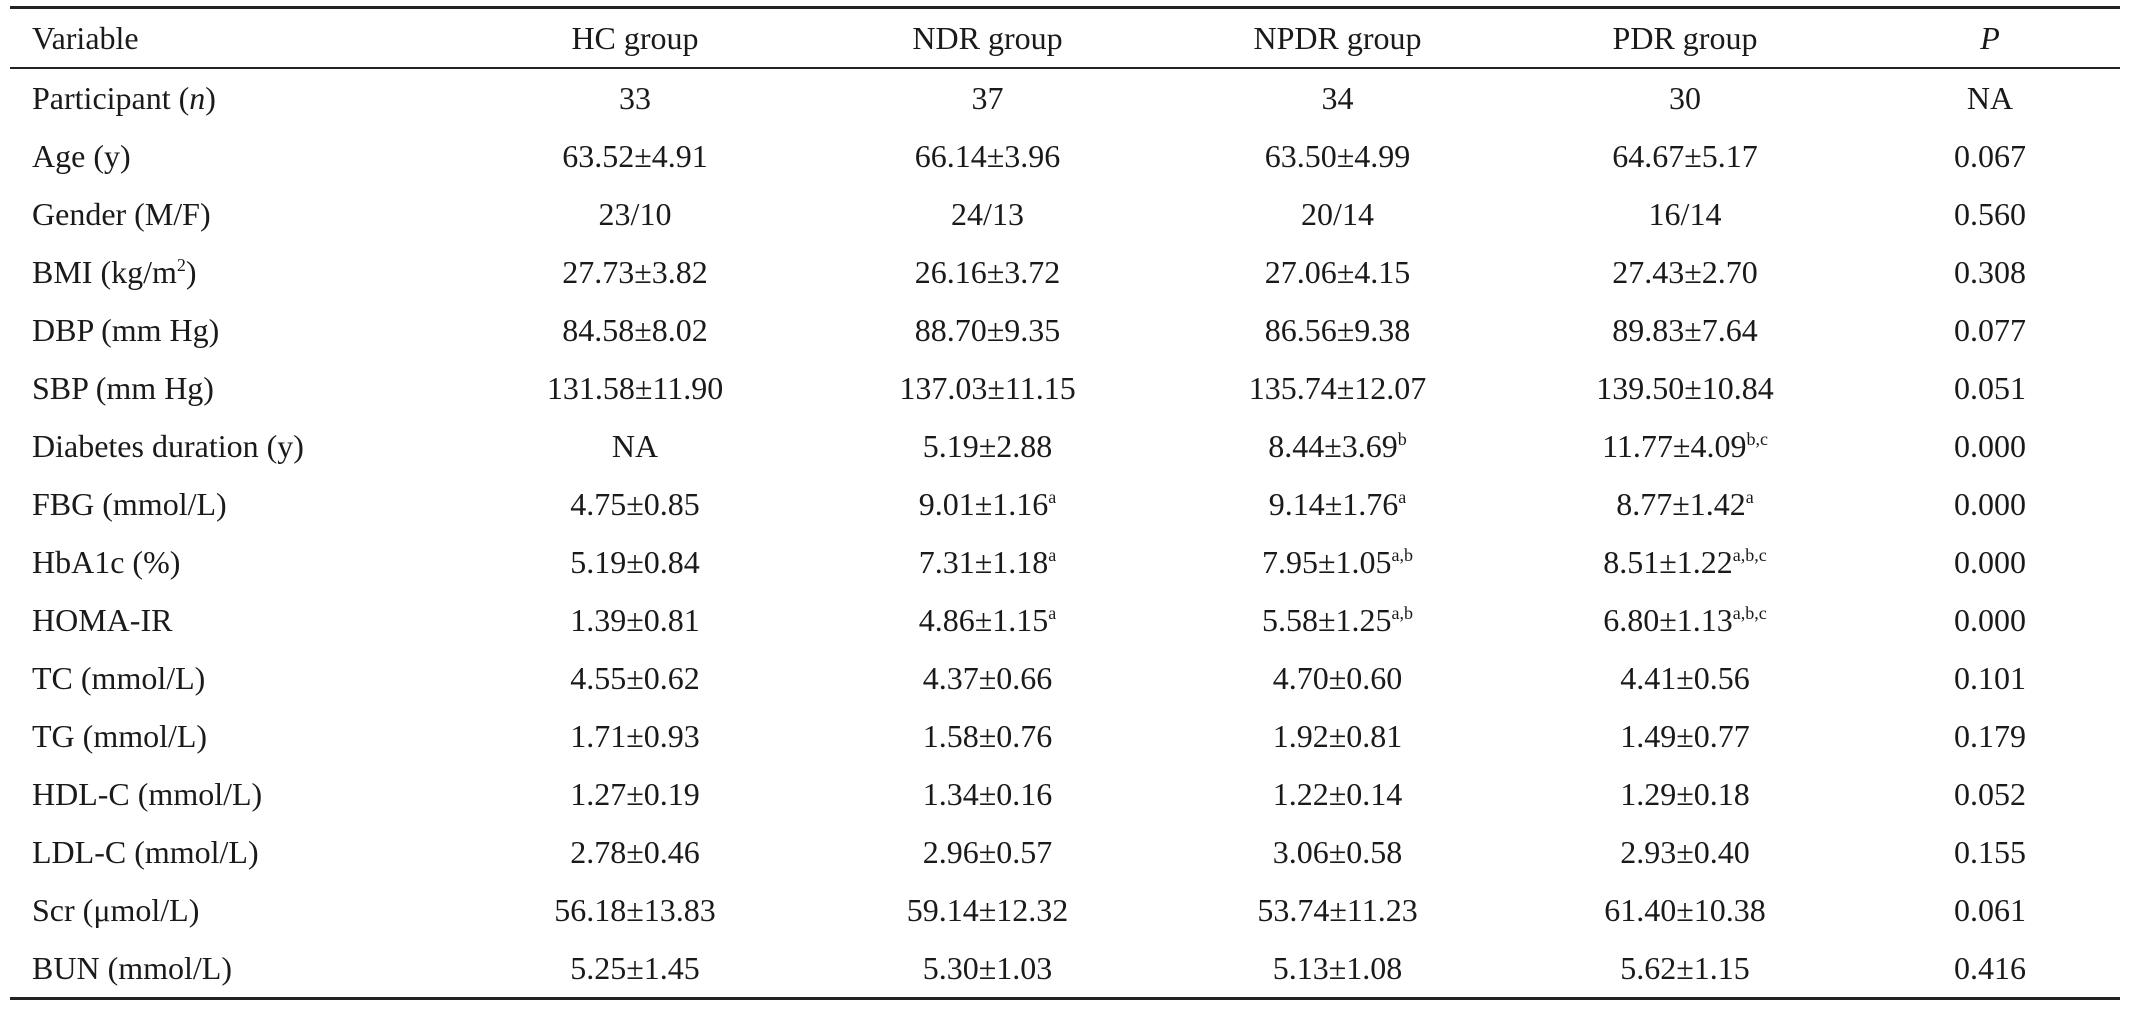 Image resolution: width=2143 pixels, height=1024 pixels. I want to click on cell-npdr-group: 4.70±0.60, so click(1337, 678).